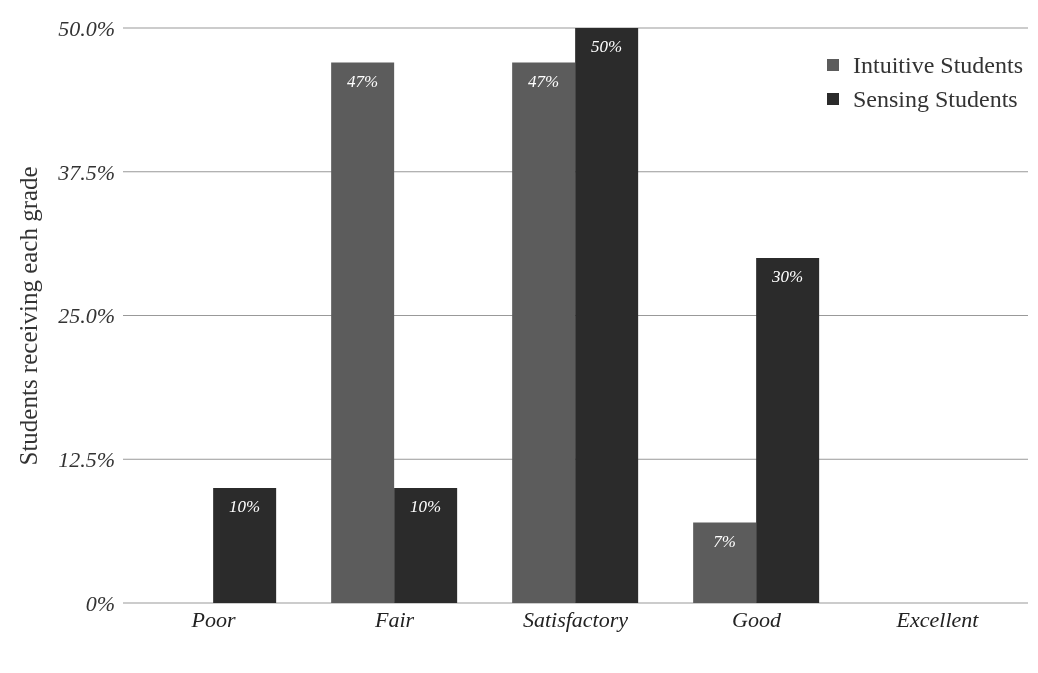 Image resolution: width=1038 pixels, height=673 pixels. Describe the element at coordinates (86, 172) in the screenshot. I see `y-tick-label: 37.5%` at that location.